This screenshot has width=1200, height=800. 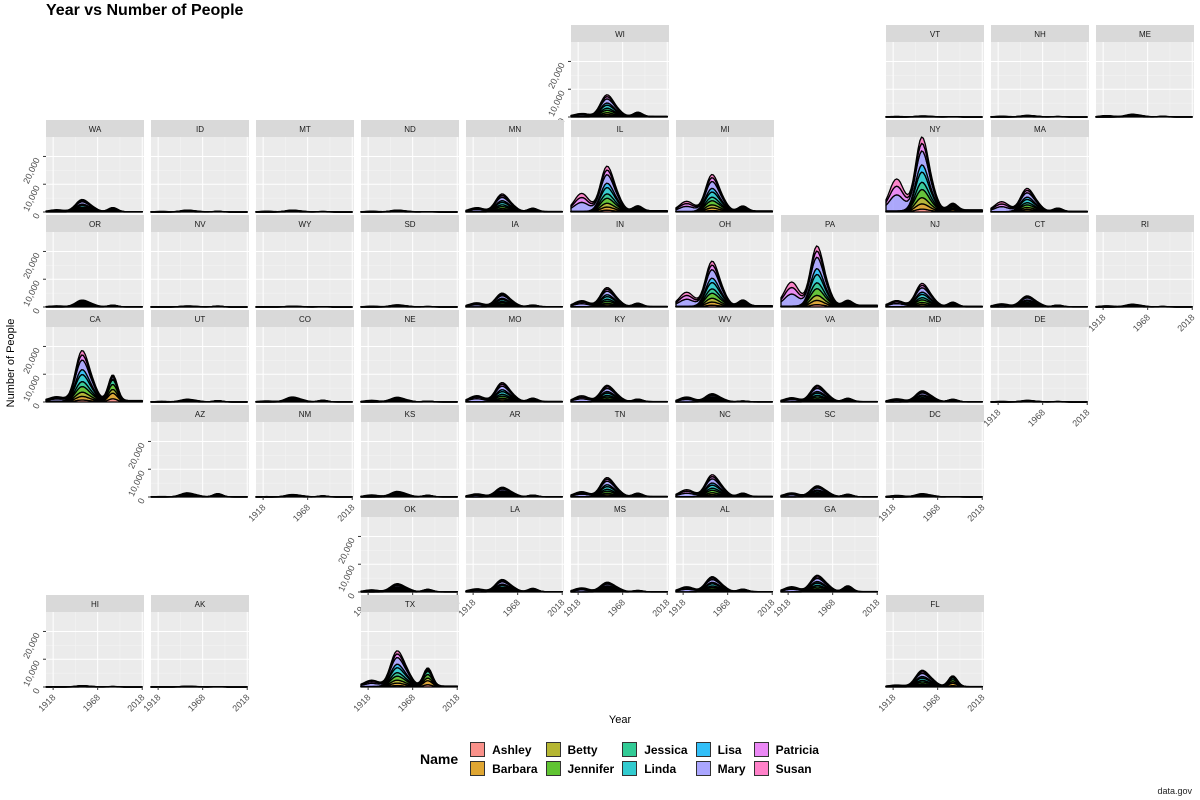 I want to click on facet-panel: NV, so click(x=199, y=261).